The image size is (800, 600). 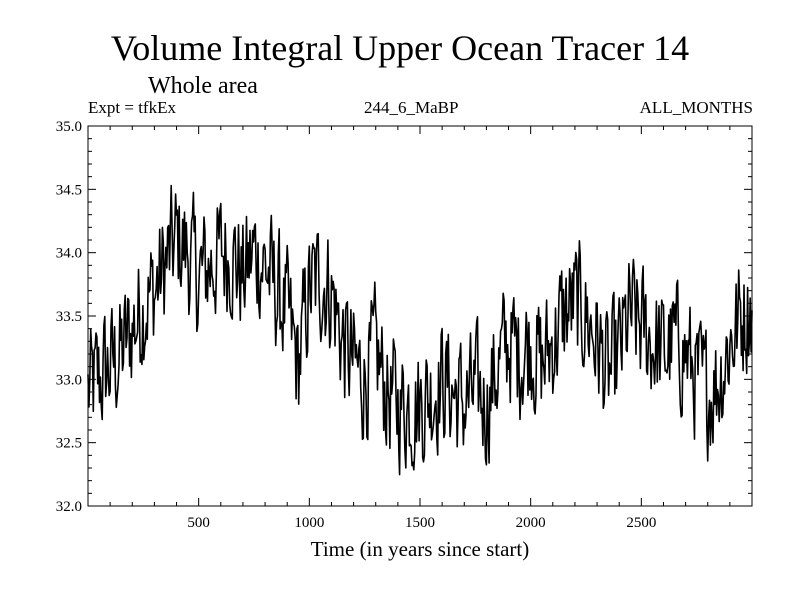 What do you see at coordinates (203, 86) in the screenshot?
I see `chart-subtitle: Whole area` at bounding box center [203, 86].